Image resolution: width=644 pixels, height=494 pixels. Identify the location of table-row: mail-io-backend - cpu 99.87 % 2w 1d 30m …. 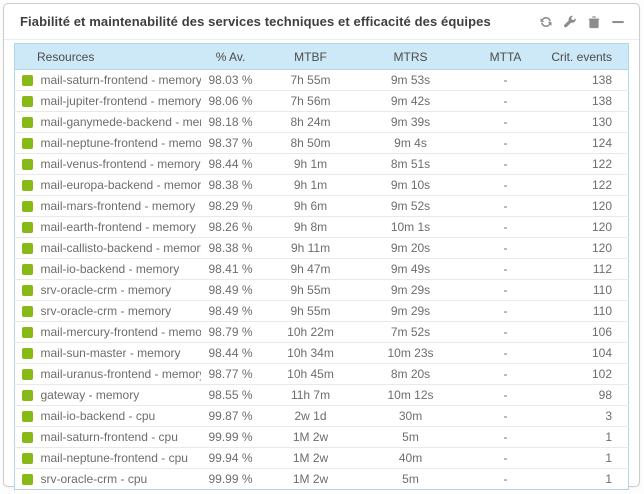
(321, 416).